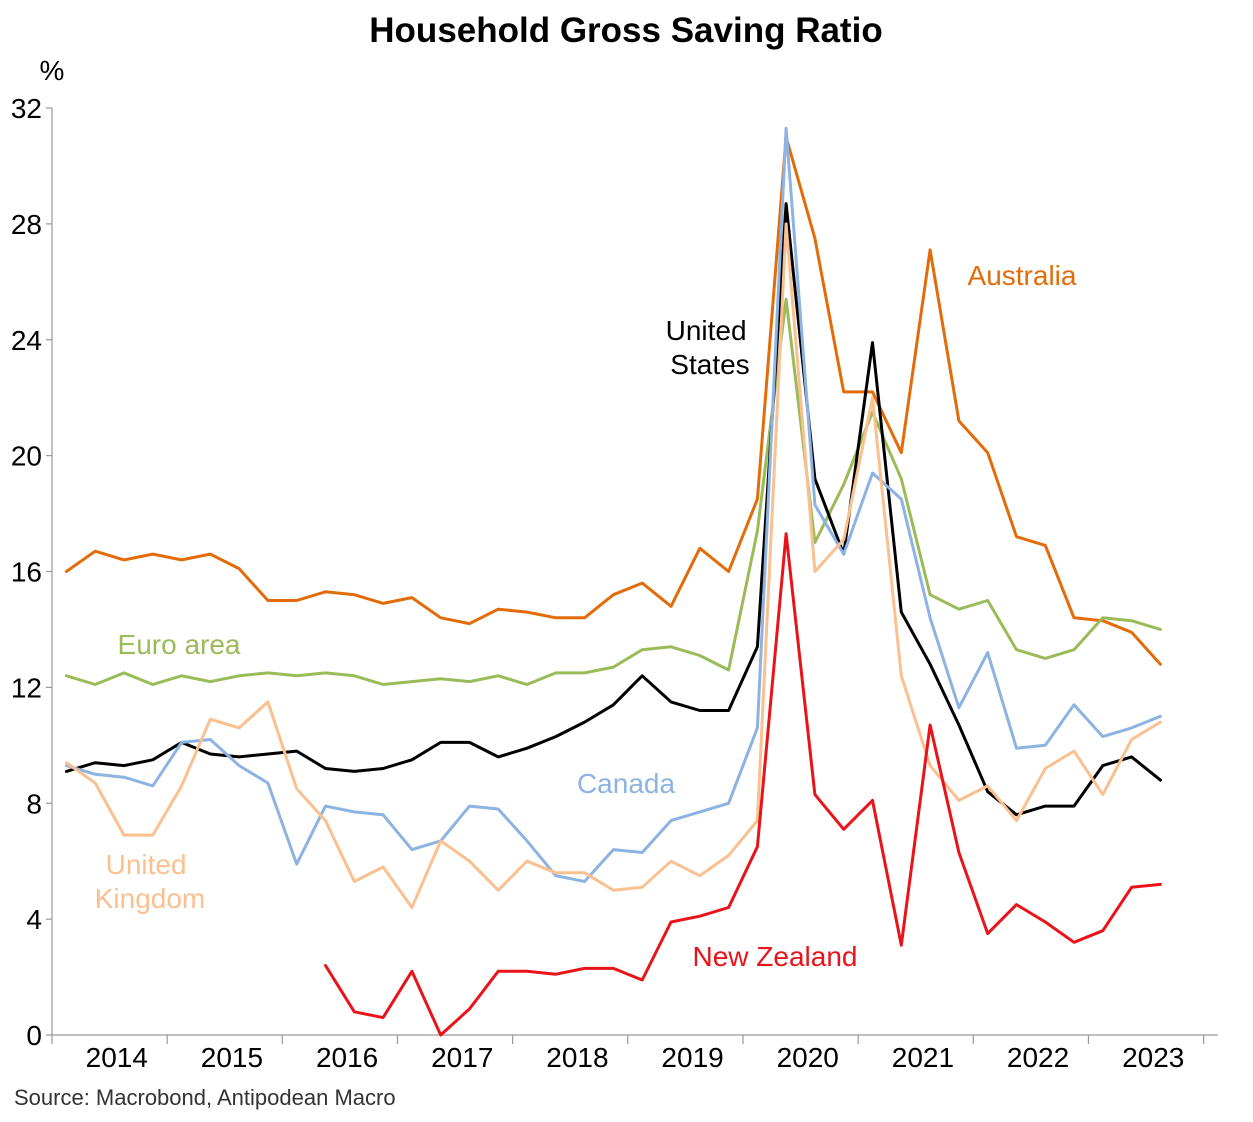 This screenshot has width=1253, height=1122. Describe the element at coordinates (26, 456) in the screenshot. I see `y-tick-label: 20` at that location.